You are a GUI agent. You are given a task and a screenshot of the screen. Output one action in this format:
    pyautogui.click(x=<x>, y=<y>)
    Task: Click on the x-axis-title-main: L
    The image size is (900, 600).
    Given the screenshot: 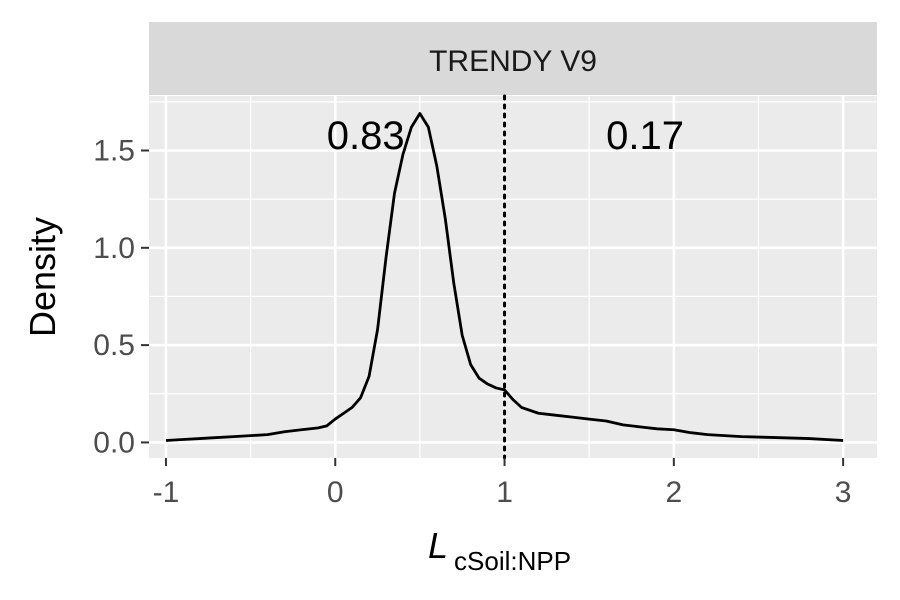 What is the action you would take?
    pyautogui.click(x=438, y=545)
    